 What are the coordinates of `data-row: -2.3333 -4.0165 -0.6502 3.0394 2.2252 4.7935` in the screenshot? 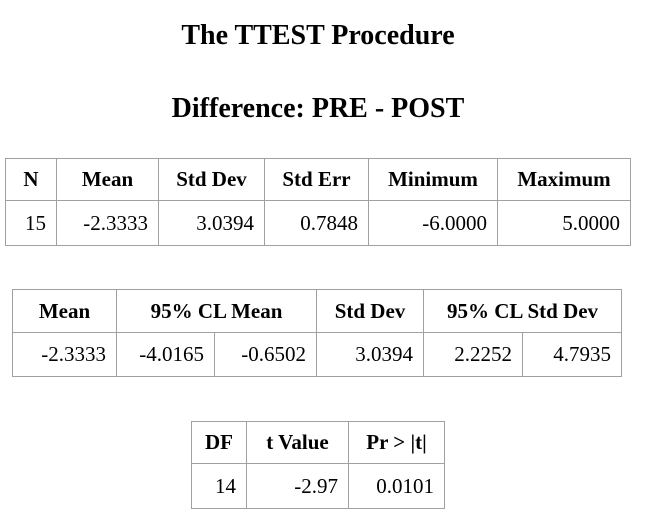 It's located at (317, 354).